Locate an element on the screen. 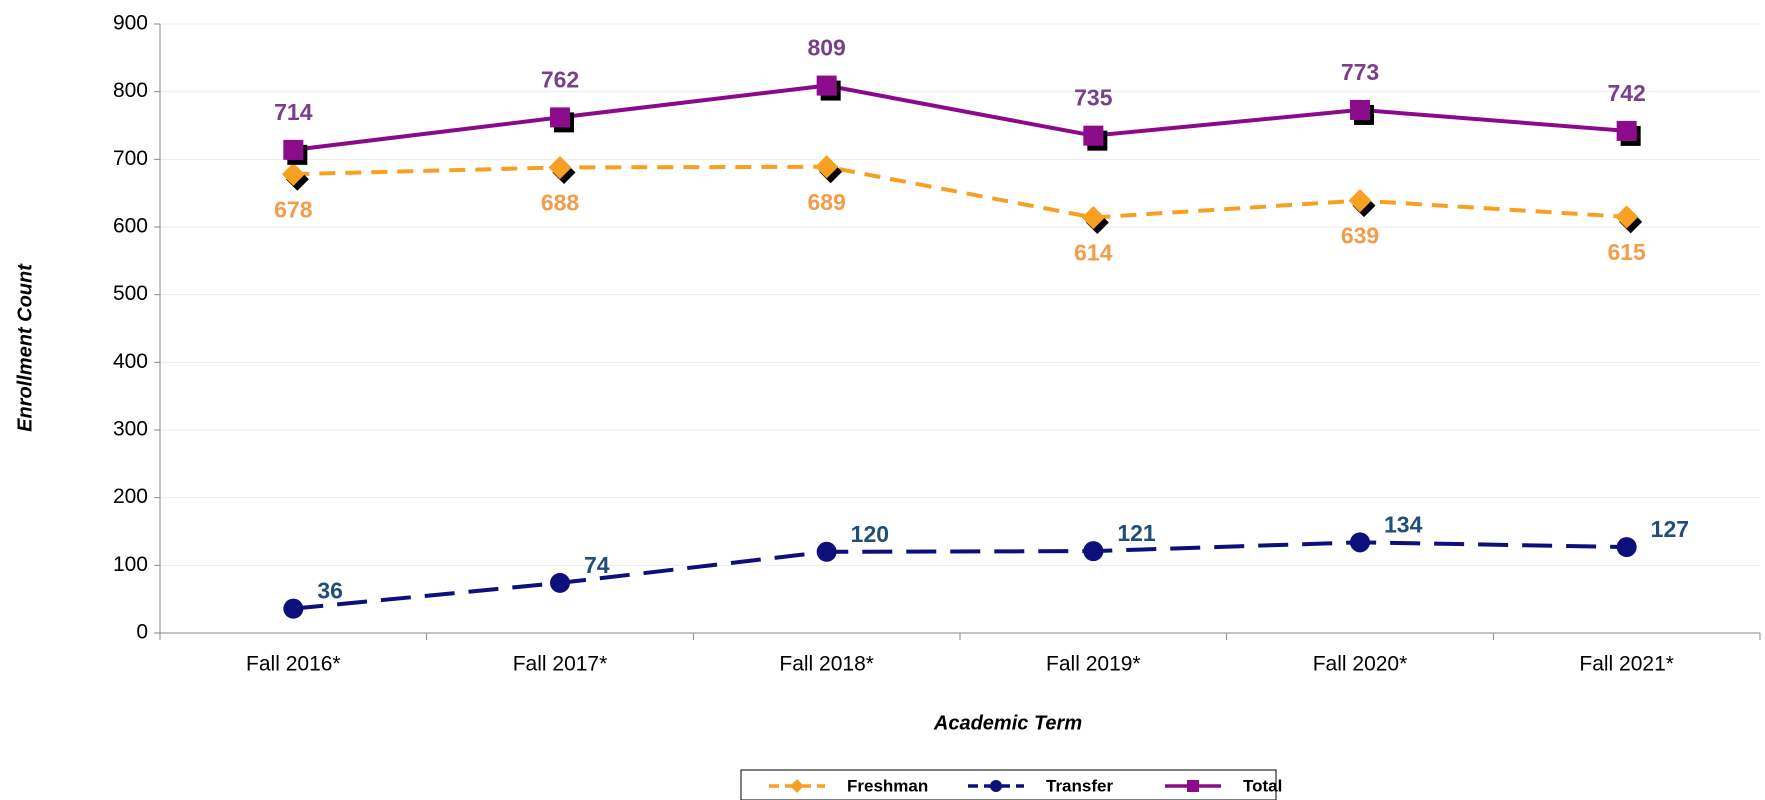 The width and height of the screenshot is (1765, 800). x-tick-label: Fall 2019* is located at coordinates (1093, 664).